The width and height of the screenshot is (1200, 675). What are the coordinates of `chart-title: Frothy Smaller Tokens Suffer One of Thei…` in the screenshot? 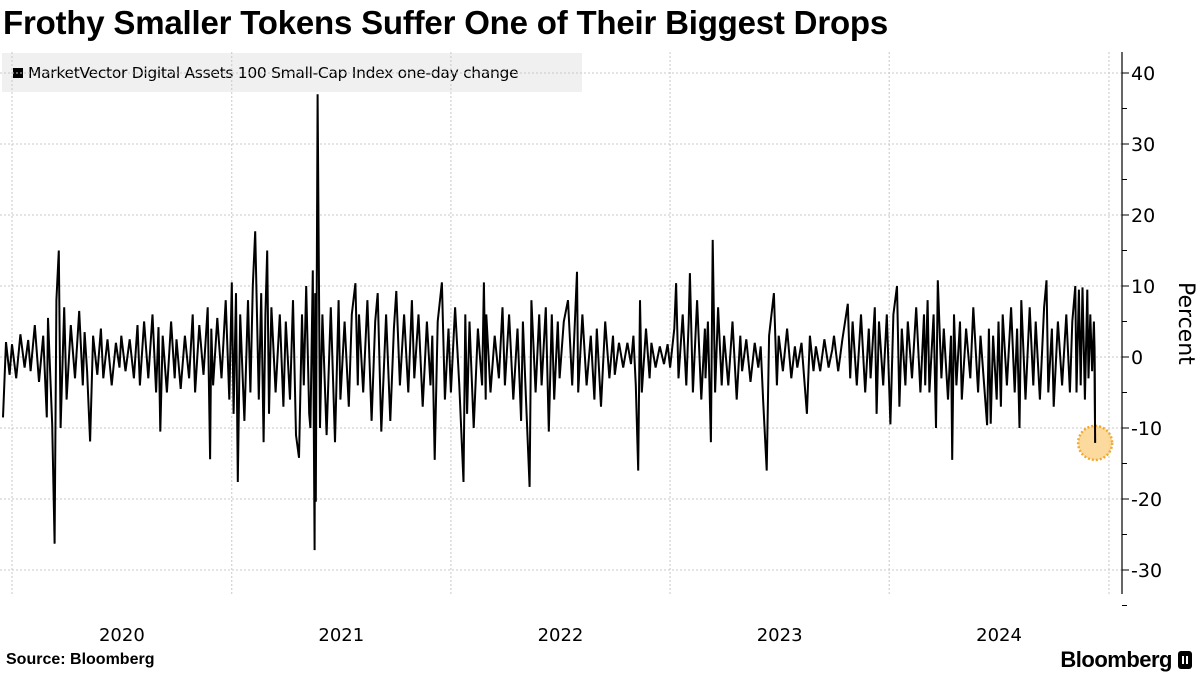 It's located at (446, 22).